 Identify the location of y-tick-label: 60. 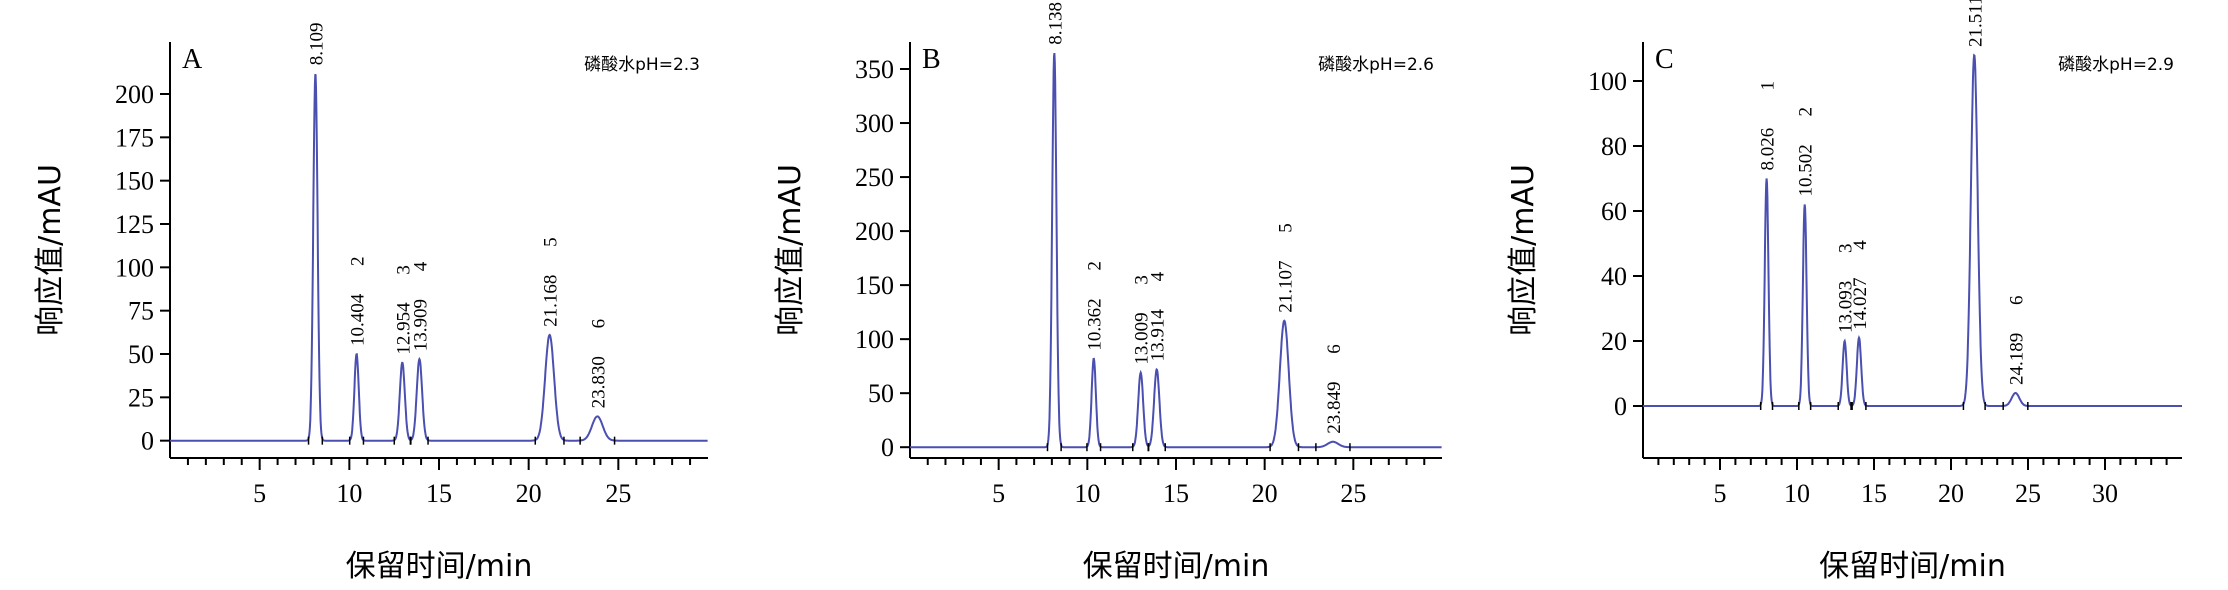
(1614, 211).